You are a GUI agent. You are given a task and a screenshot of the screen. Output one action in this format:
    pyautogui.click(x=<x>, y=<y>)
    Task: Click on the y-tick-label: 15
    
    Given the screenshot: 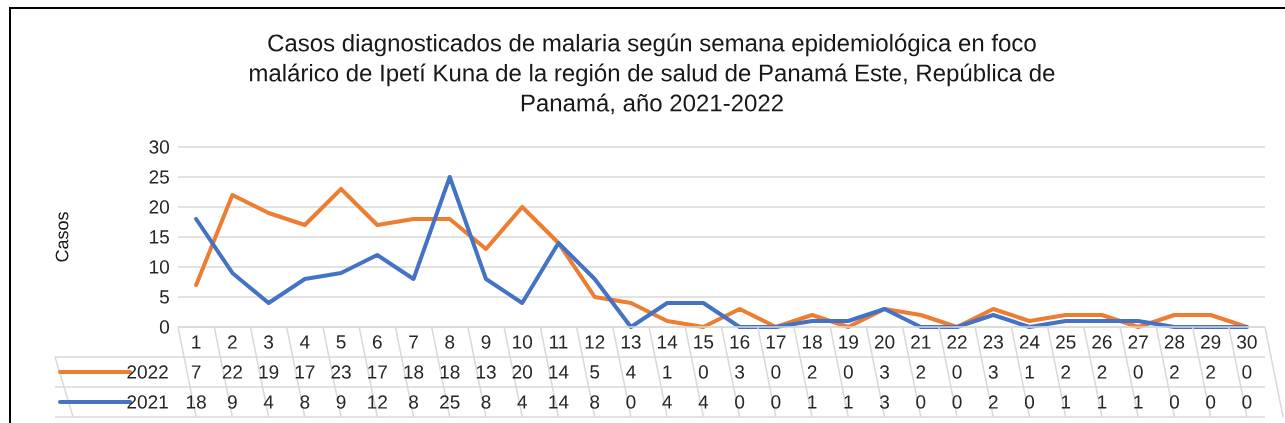 What is the action you would take?
    pyautogui.click(x=159, y=237)
    